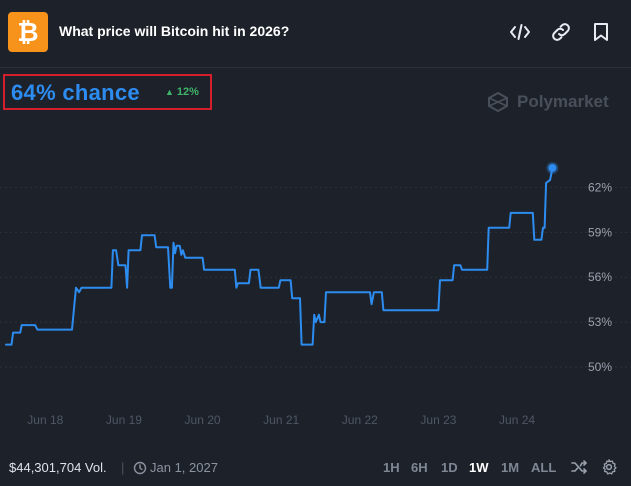  What do you see at coordinates (600, 322) in the screenshot?
I see `y-tick-label: 53%` at bounding box center [600, 322].